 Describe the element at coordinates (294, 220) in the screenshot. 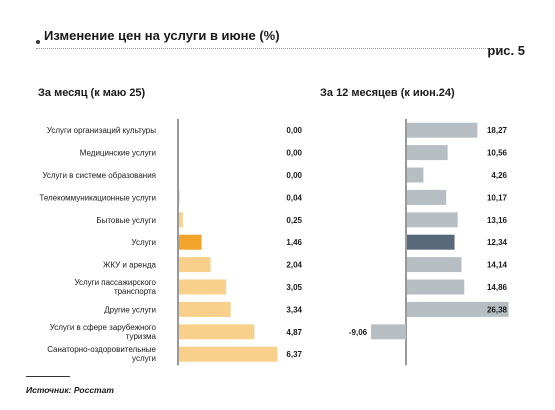

I see `month-value-label: 0,25` at that location.